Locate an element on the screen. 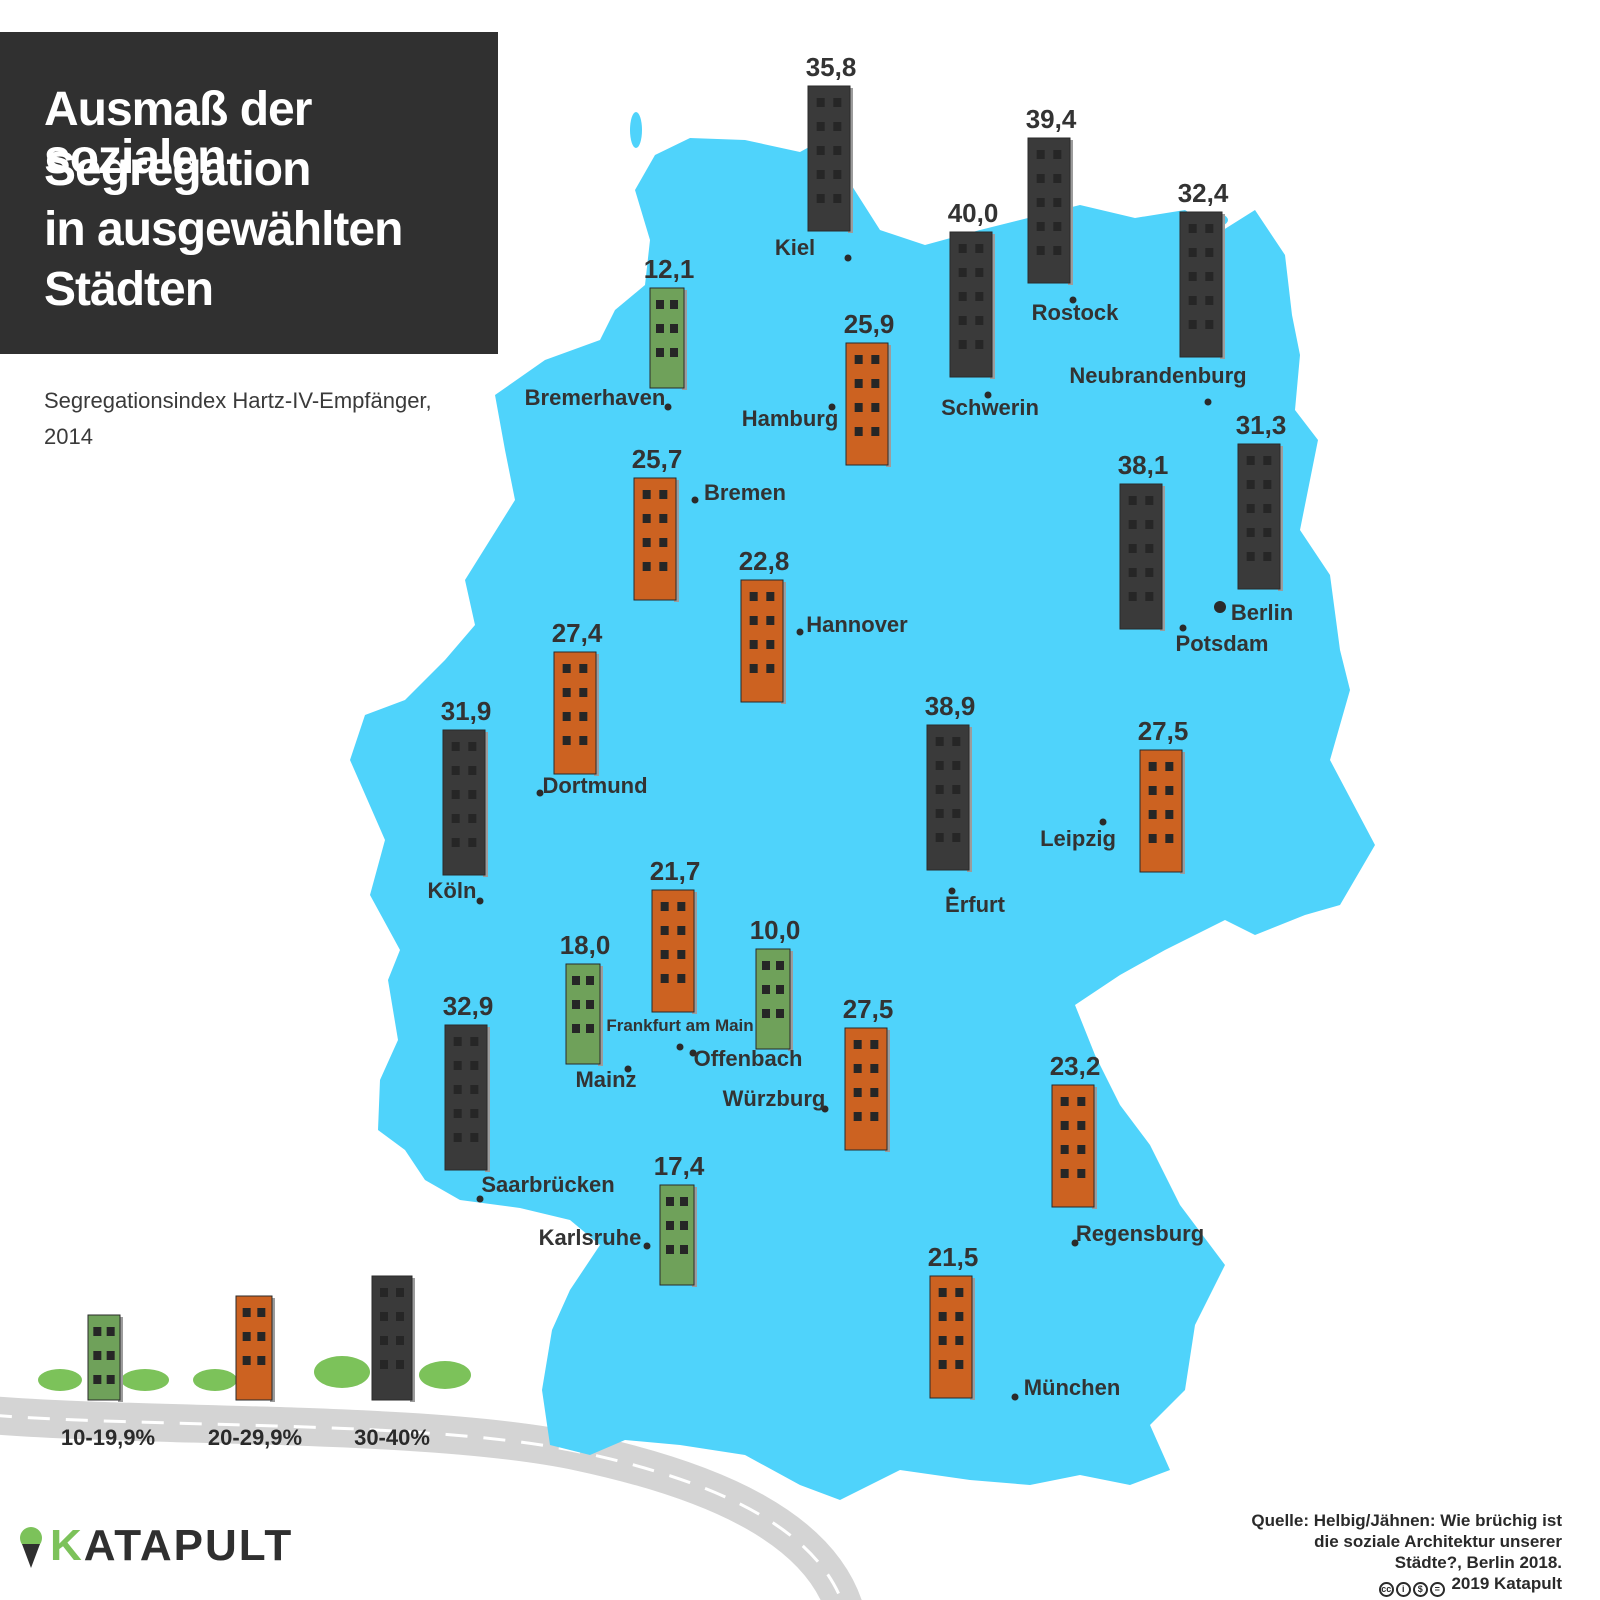 The width and height of the screenshot is (1600, 1600). city-name-dortmund: Dortmund is located at coordinates (594, 785).